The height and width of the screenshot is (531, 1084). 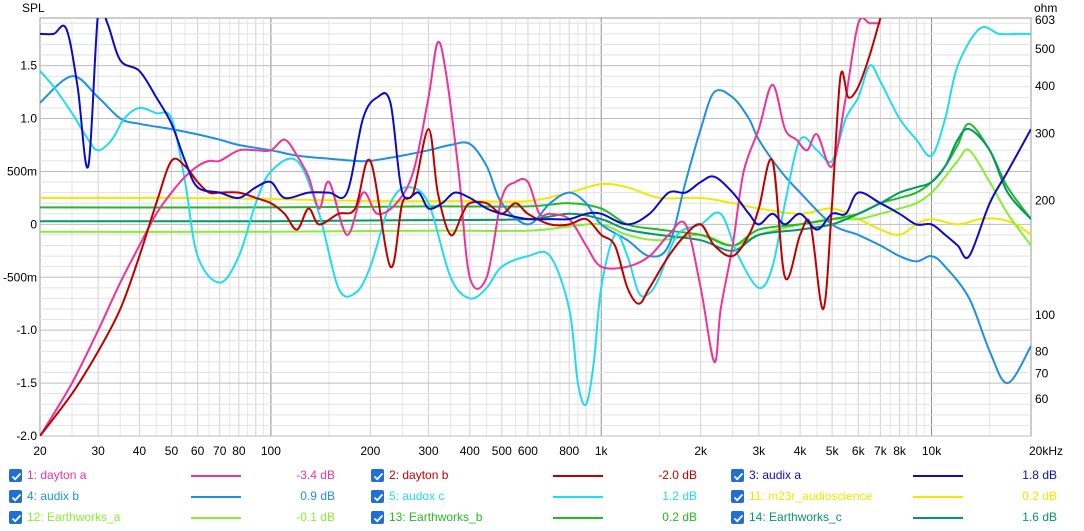 I want to click on legend-item-dayton-b: 2: dayton b -2.0 dB, so click(x=551, y=476).